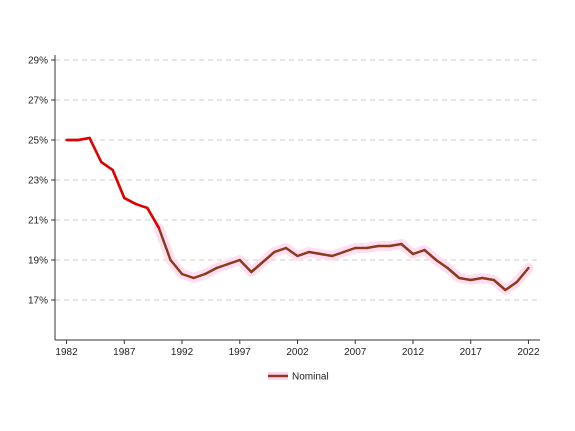  What do you see at coordinates (182, 352) in the screenshot?
I see `x-tick-label: 1992` at bounding box center [182, 352].